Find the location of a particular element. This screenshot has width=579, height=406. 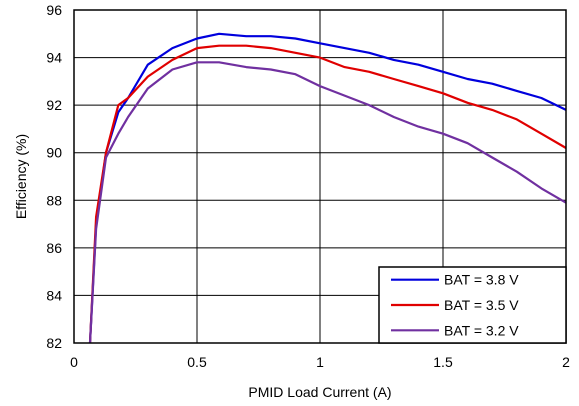

x-tick-label: 1 is located at coordinates (320, 362).